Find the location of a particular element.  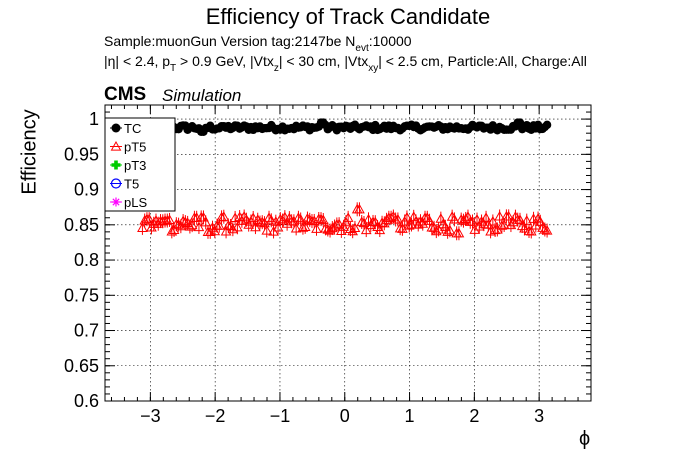

legend-label-tc: TC is located at coordinates (132, 128).